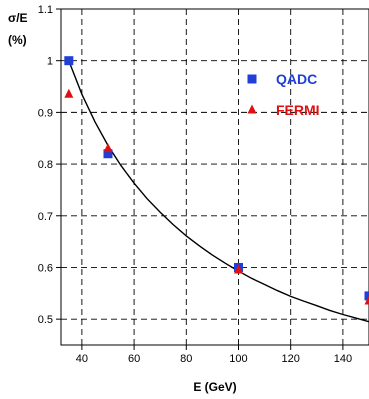  What do you see at coordinates (298, 110) in the screenshot?
I see `legend-label-fermi: FERMI` at bounding box center [298, 110].